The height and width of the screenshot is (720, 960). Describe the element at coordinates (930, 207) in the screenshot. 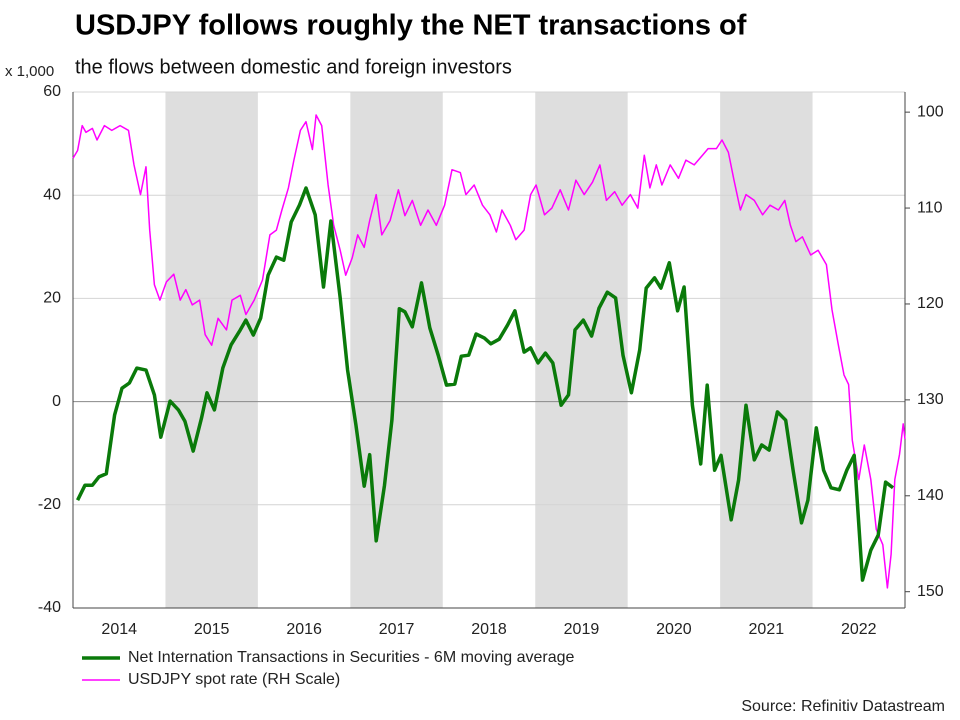

I see `y2-tick-label: 110` at that location.